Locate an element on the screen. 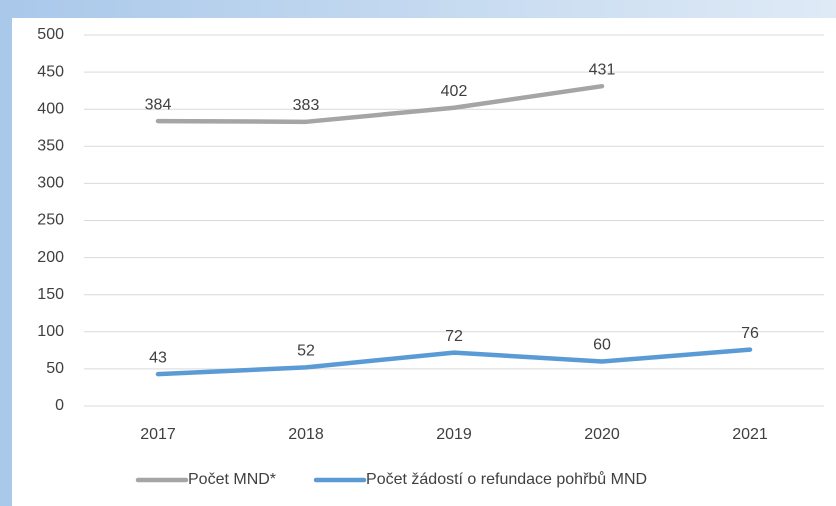 The height and width of the screenshot is (506, 836). data-label: 60 is located at coordinates (602, 345).